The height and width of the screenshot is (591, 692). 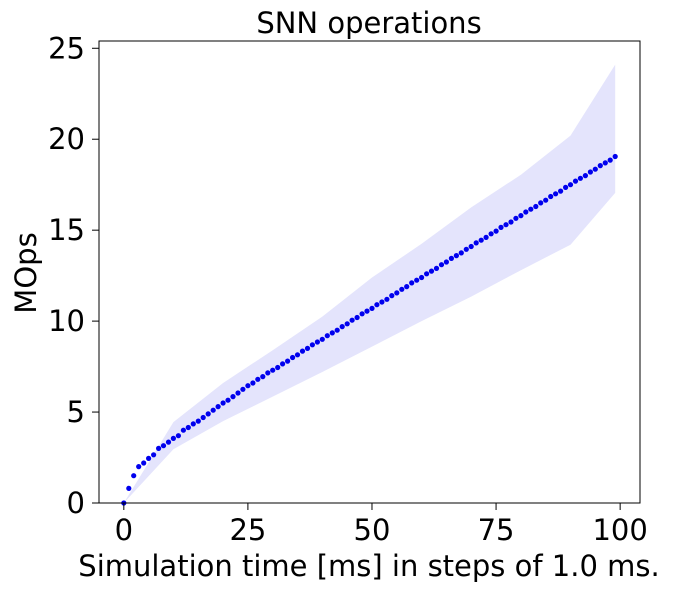 I want to click on y-tick-label: 20, so click(x=66, y=139).